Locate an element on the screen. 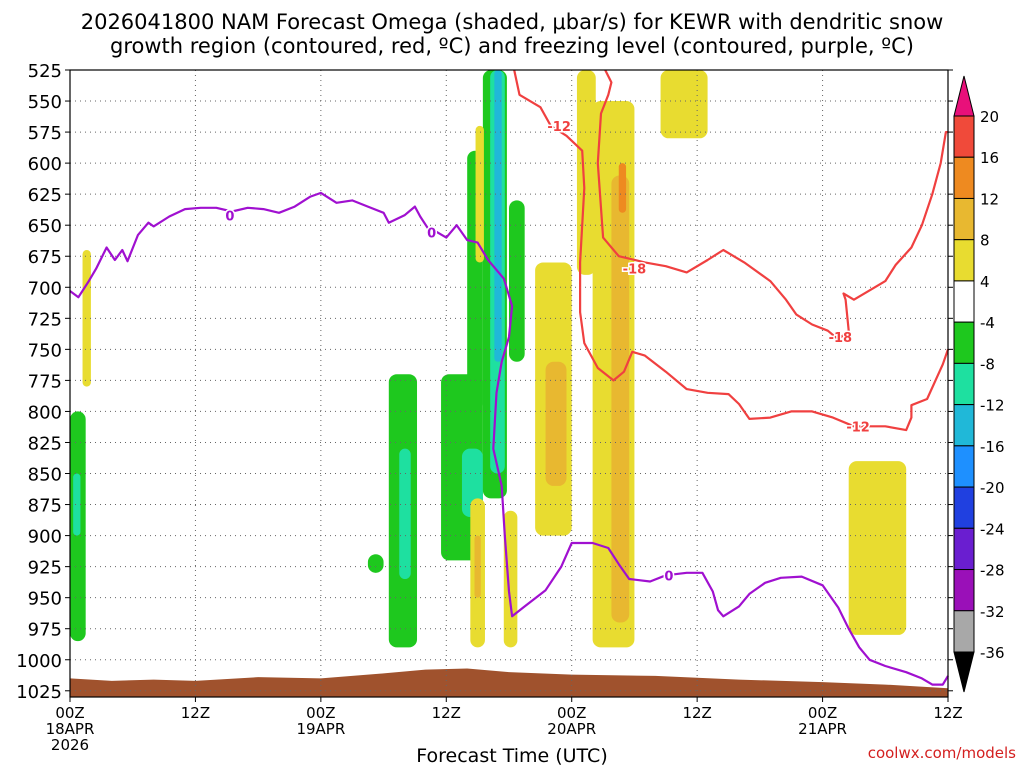 Image resolution: width=1024 pixels, height=768 pixels. colorbar-label: 20 is located at coordinates (989, 117).